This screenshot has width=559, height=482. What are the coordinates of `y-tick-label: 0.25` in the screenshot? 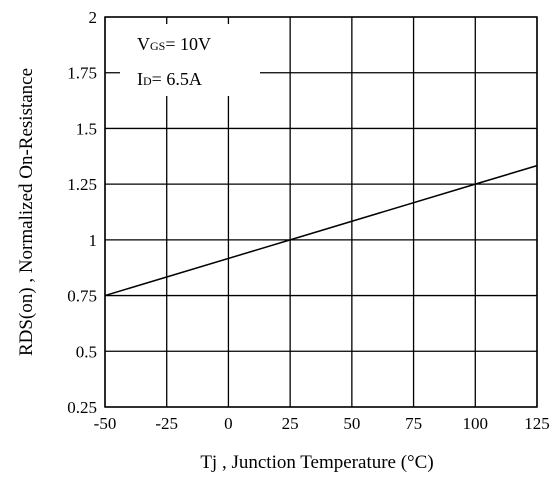 It's located at (82, 407).